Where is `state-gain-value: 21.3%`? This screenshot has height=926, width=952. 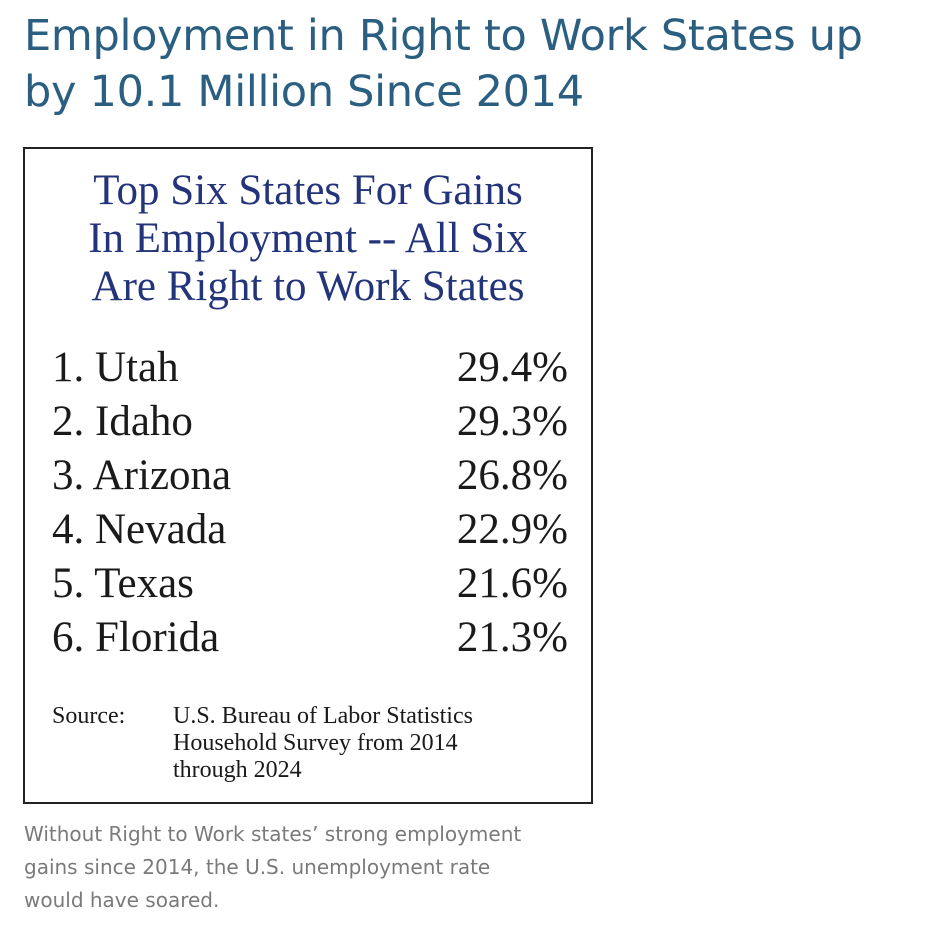
state-gain-value: 21.3% is located at coordinates (512, 637).